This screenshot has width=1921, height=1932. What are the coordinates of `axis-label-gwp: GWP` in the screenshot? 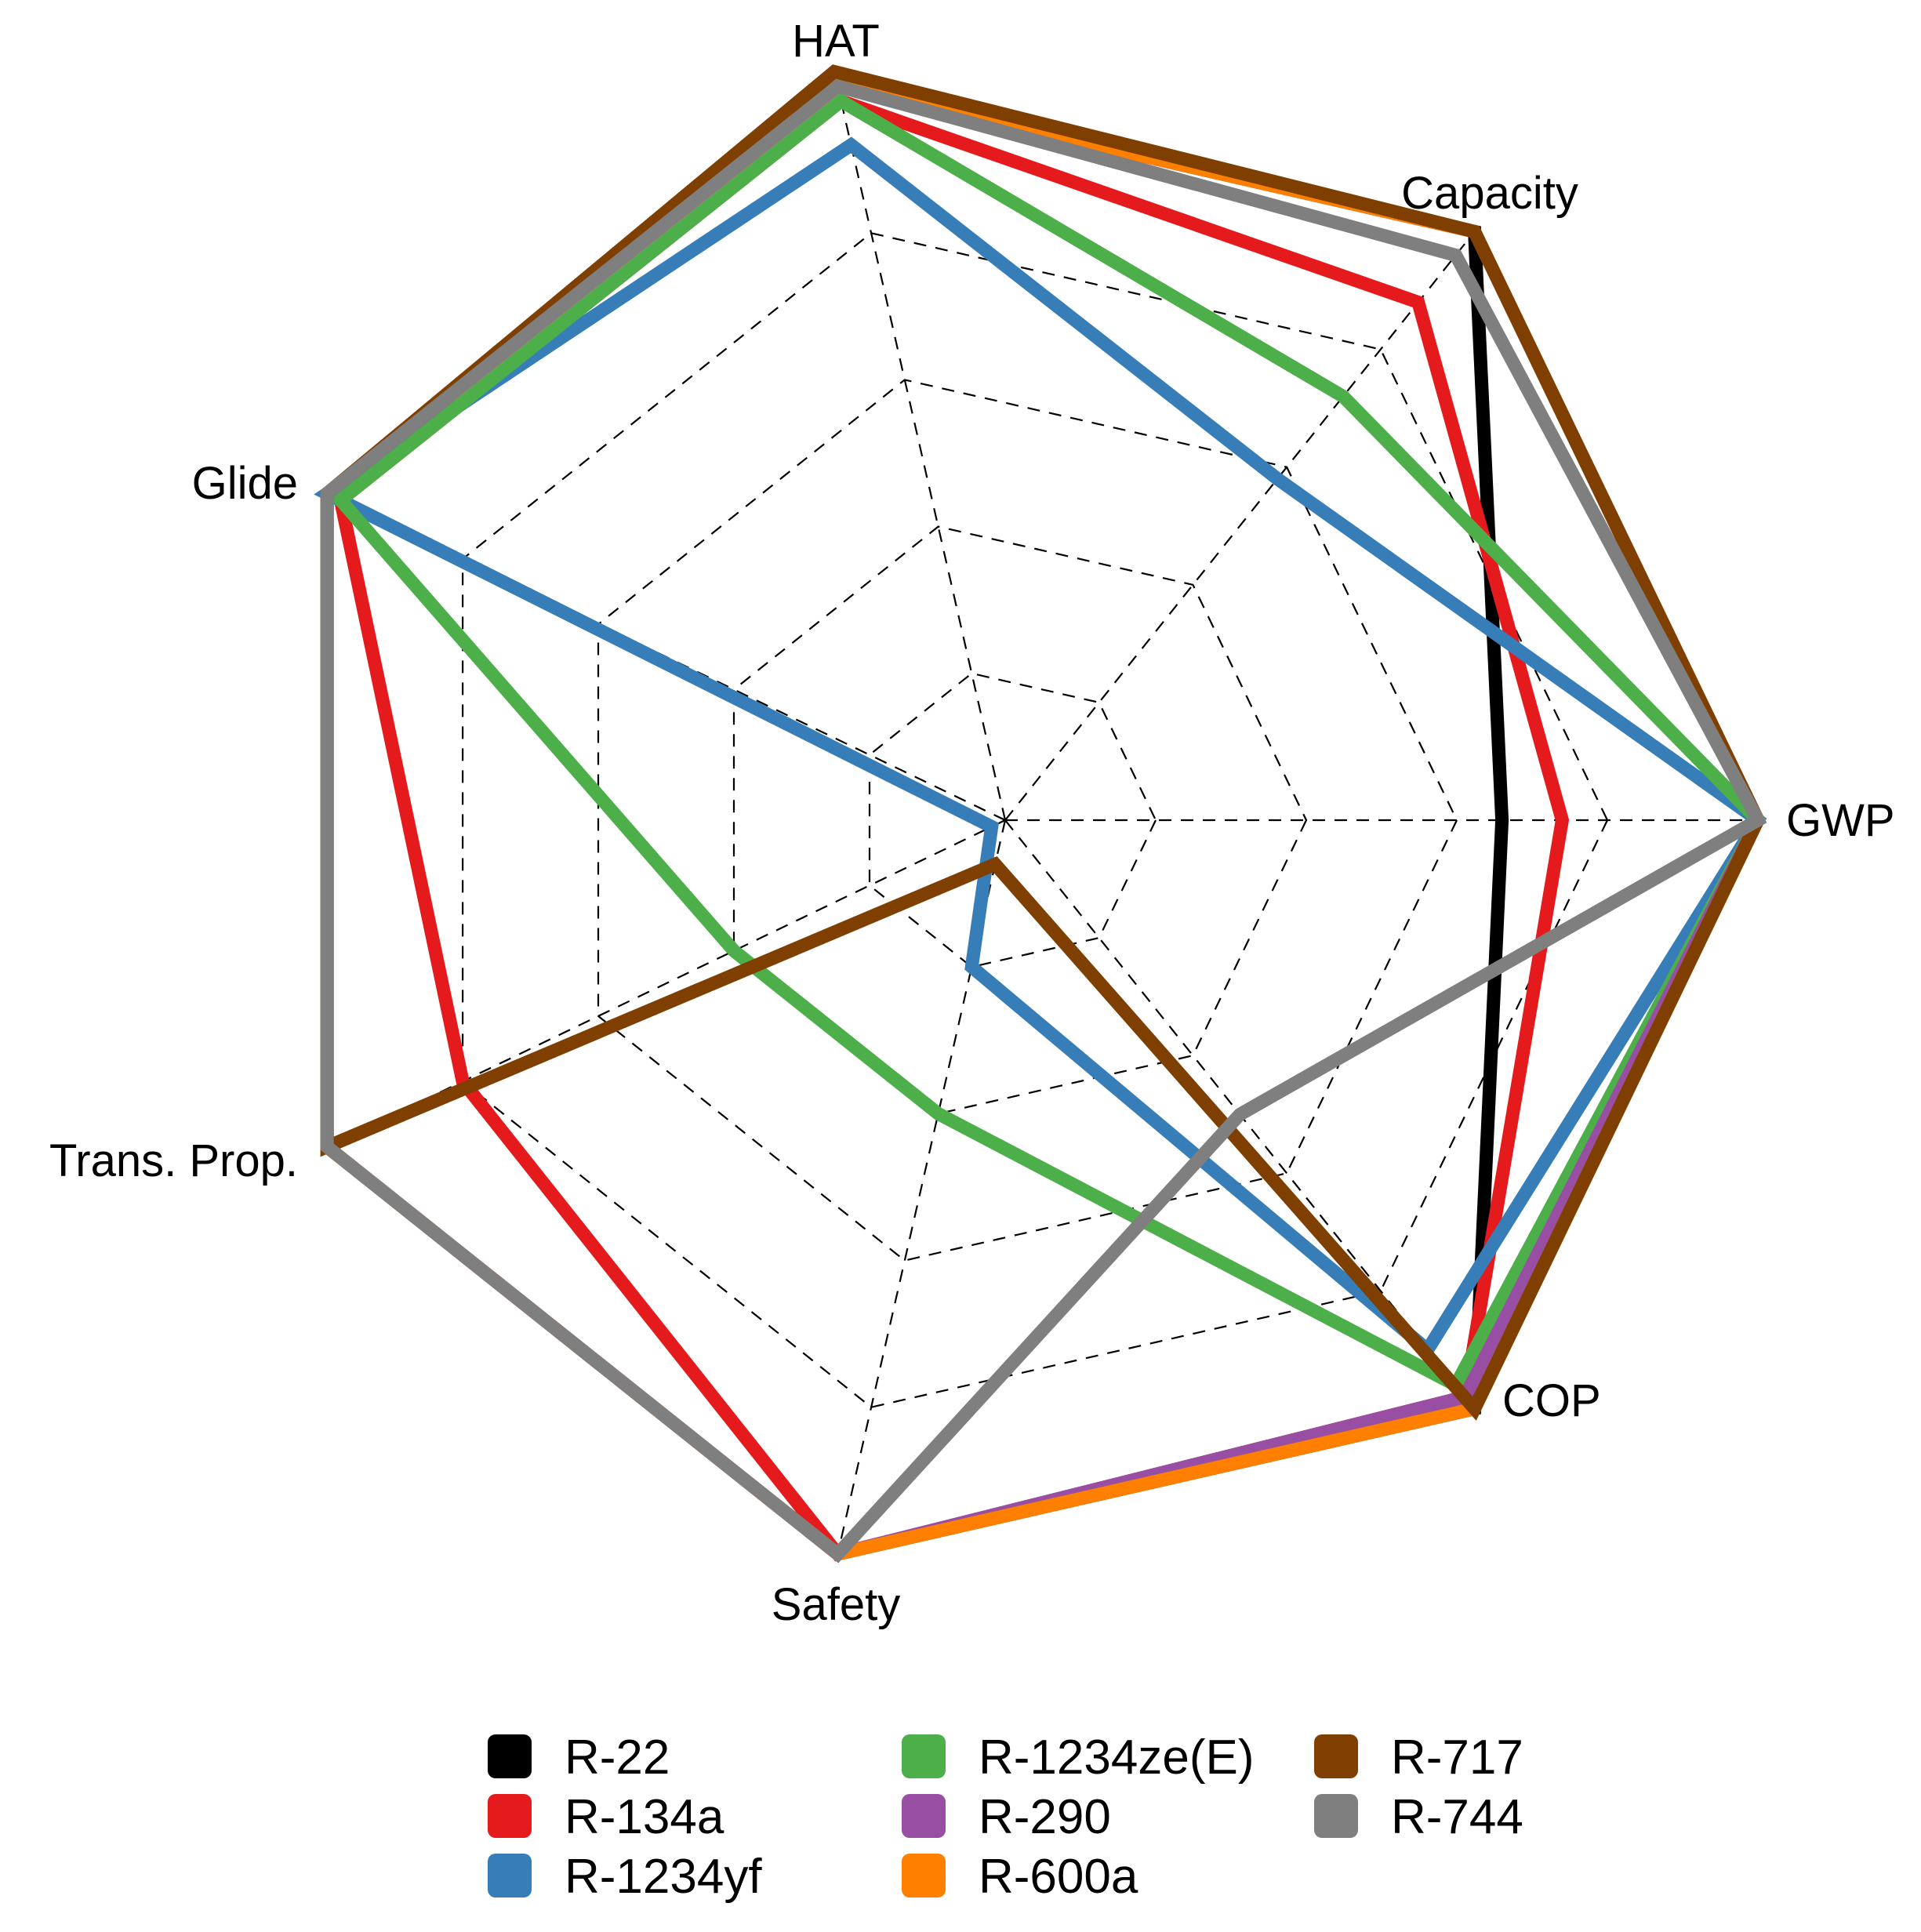 It's located at (1840, 820).